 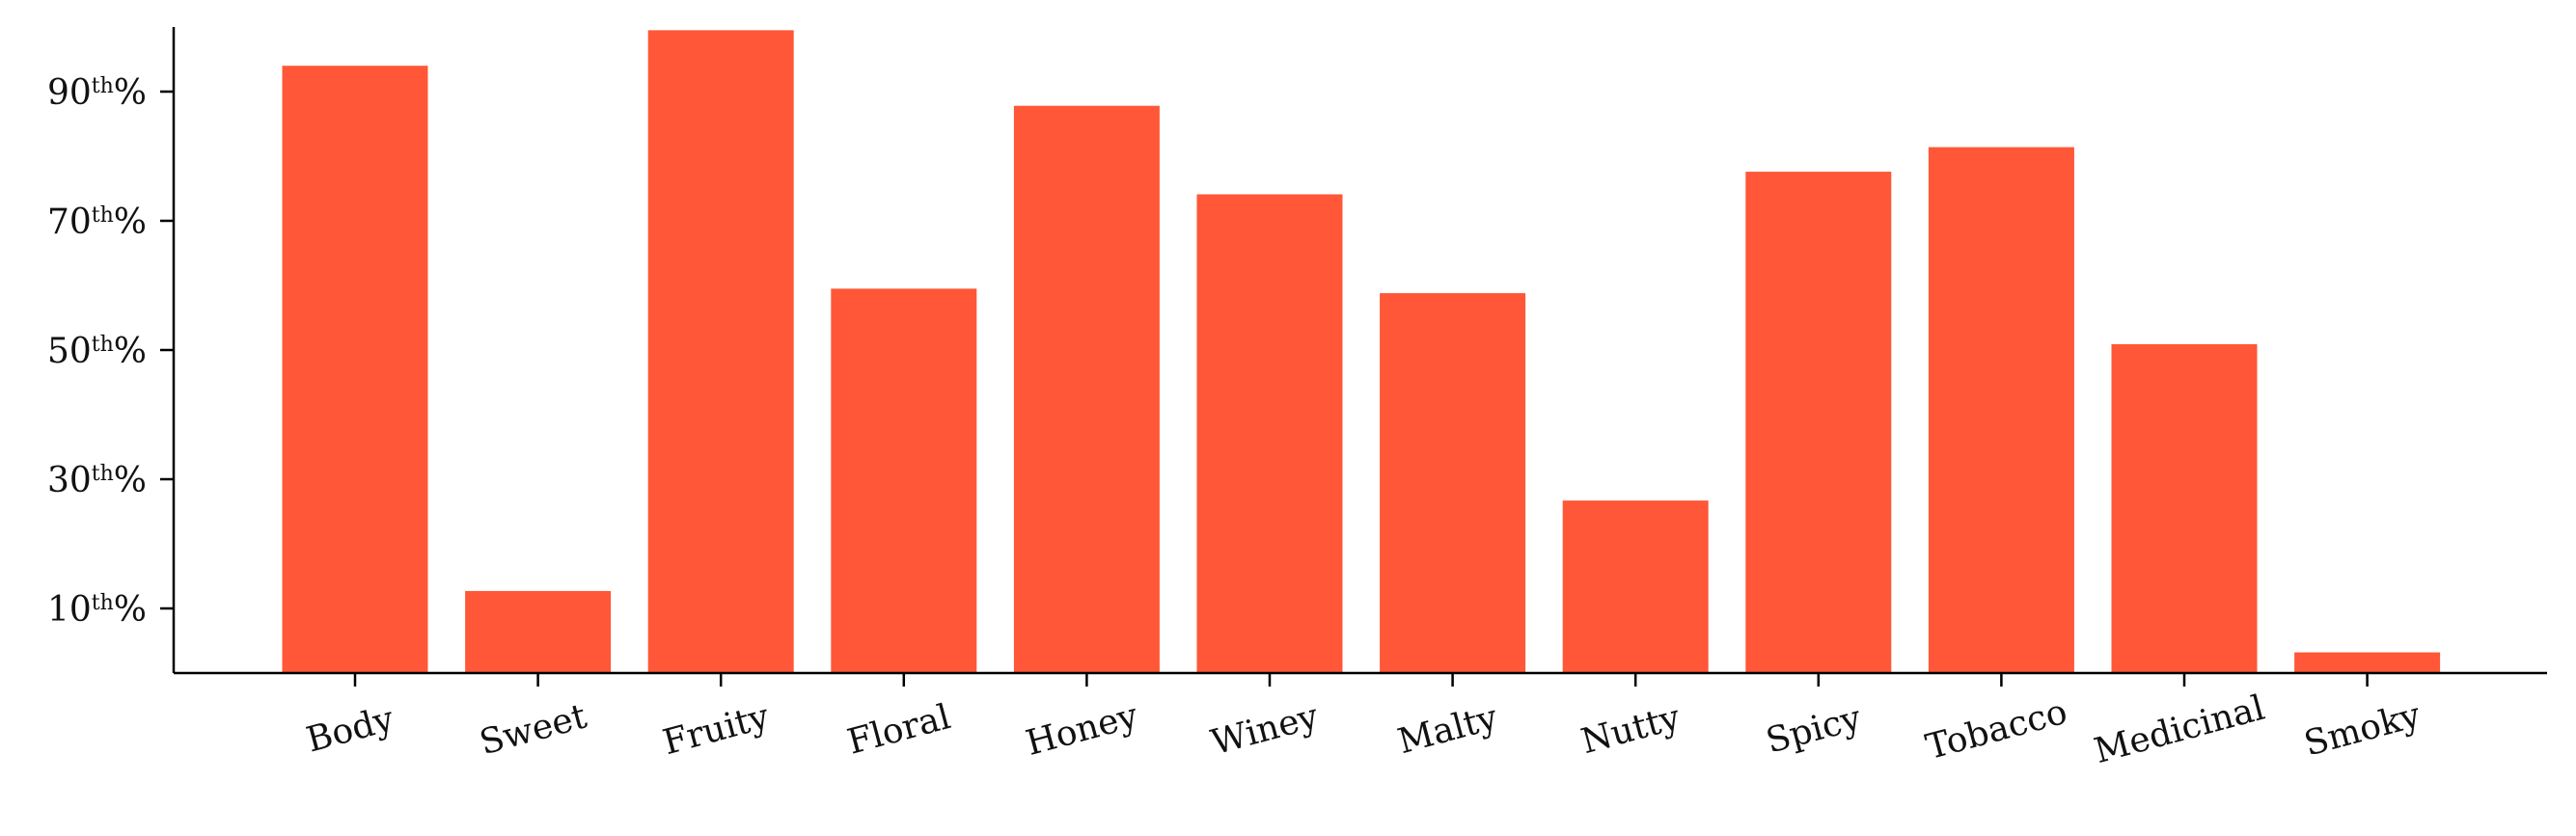 What do you see at coordinates (2184, 508) in the screenshot?
I see `bar-medicinal` at bounding box center [2184, 508].